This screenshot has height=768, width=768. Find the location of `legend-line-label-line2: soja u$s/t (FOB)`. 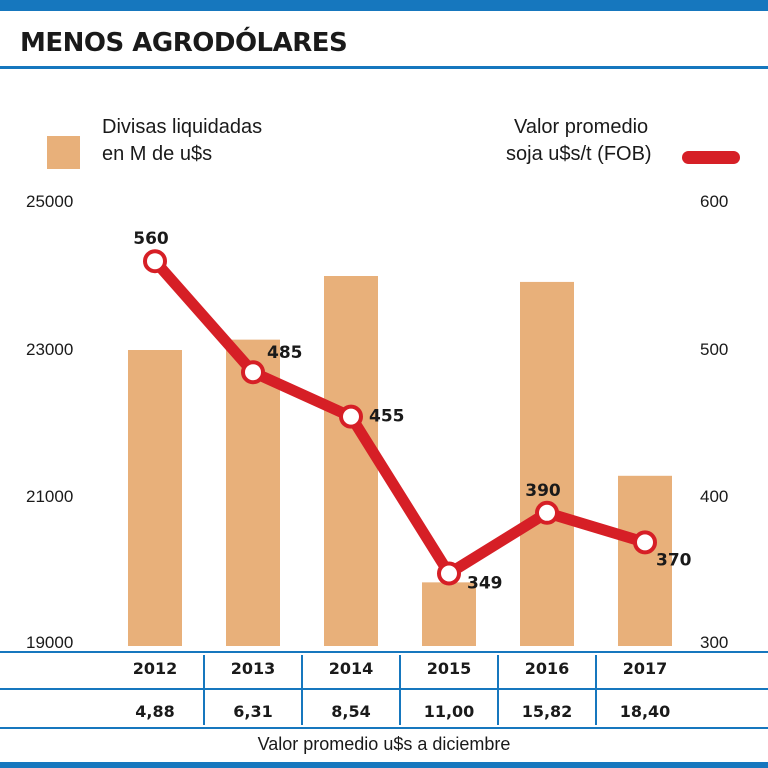

legend-line-label-line2: soja u$s/t (FOB) is located at coordinates (579, 154).